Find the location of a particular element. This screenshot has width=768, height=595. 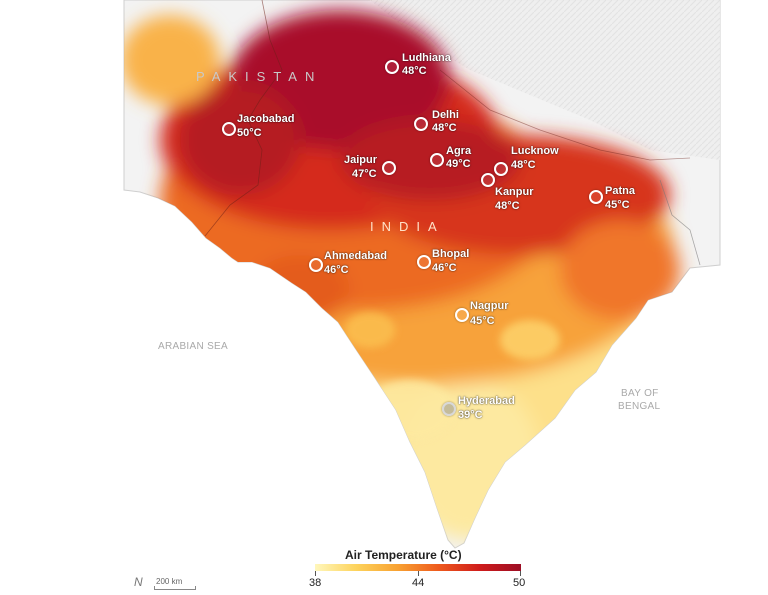

water-label-bay-of-bengal-line1: BAY OF is located at coordinates (640, 393).